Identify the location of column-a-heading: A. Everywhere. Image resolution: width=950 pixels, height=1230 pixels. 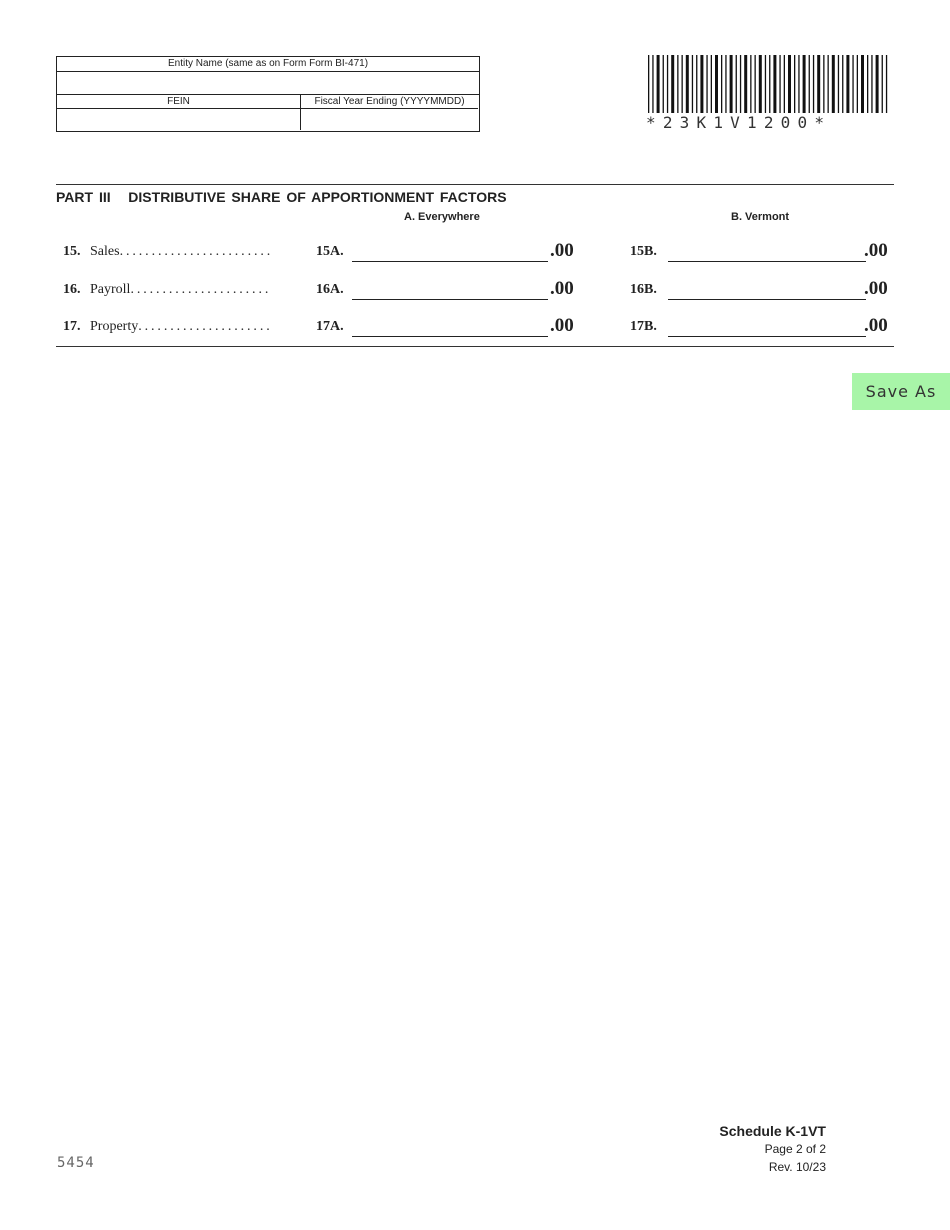
(442, 217).